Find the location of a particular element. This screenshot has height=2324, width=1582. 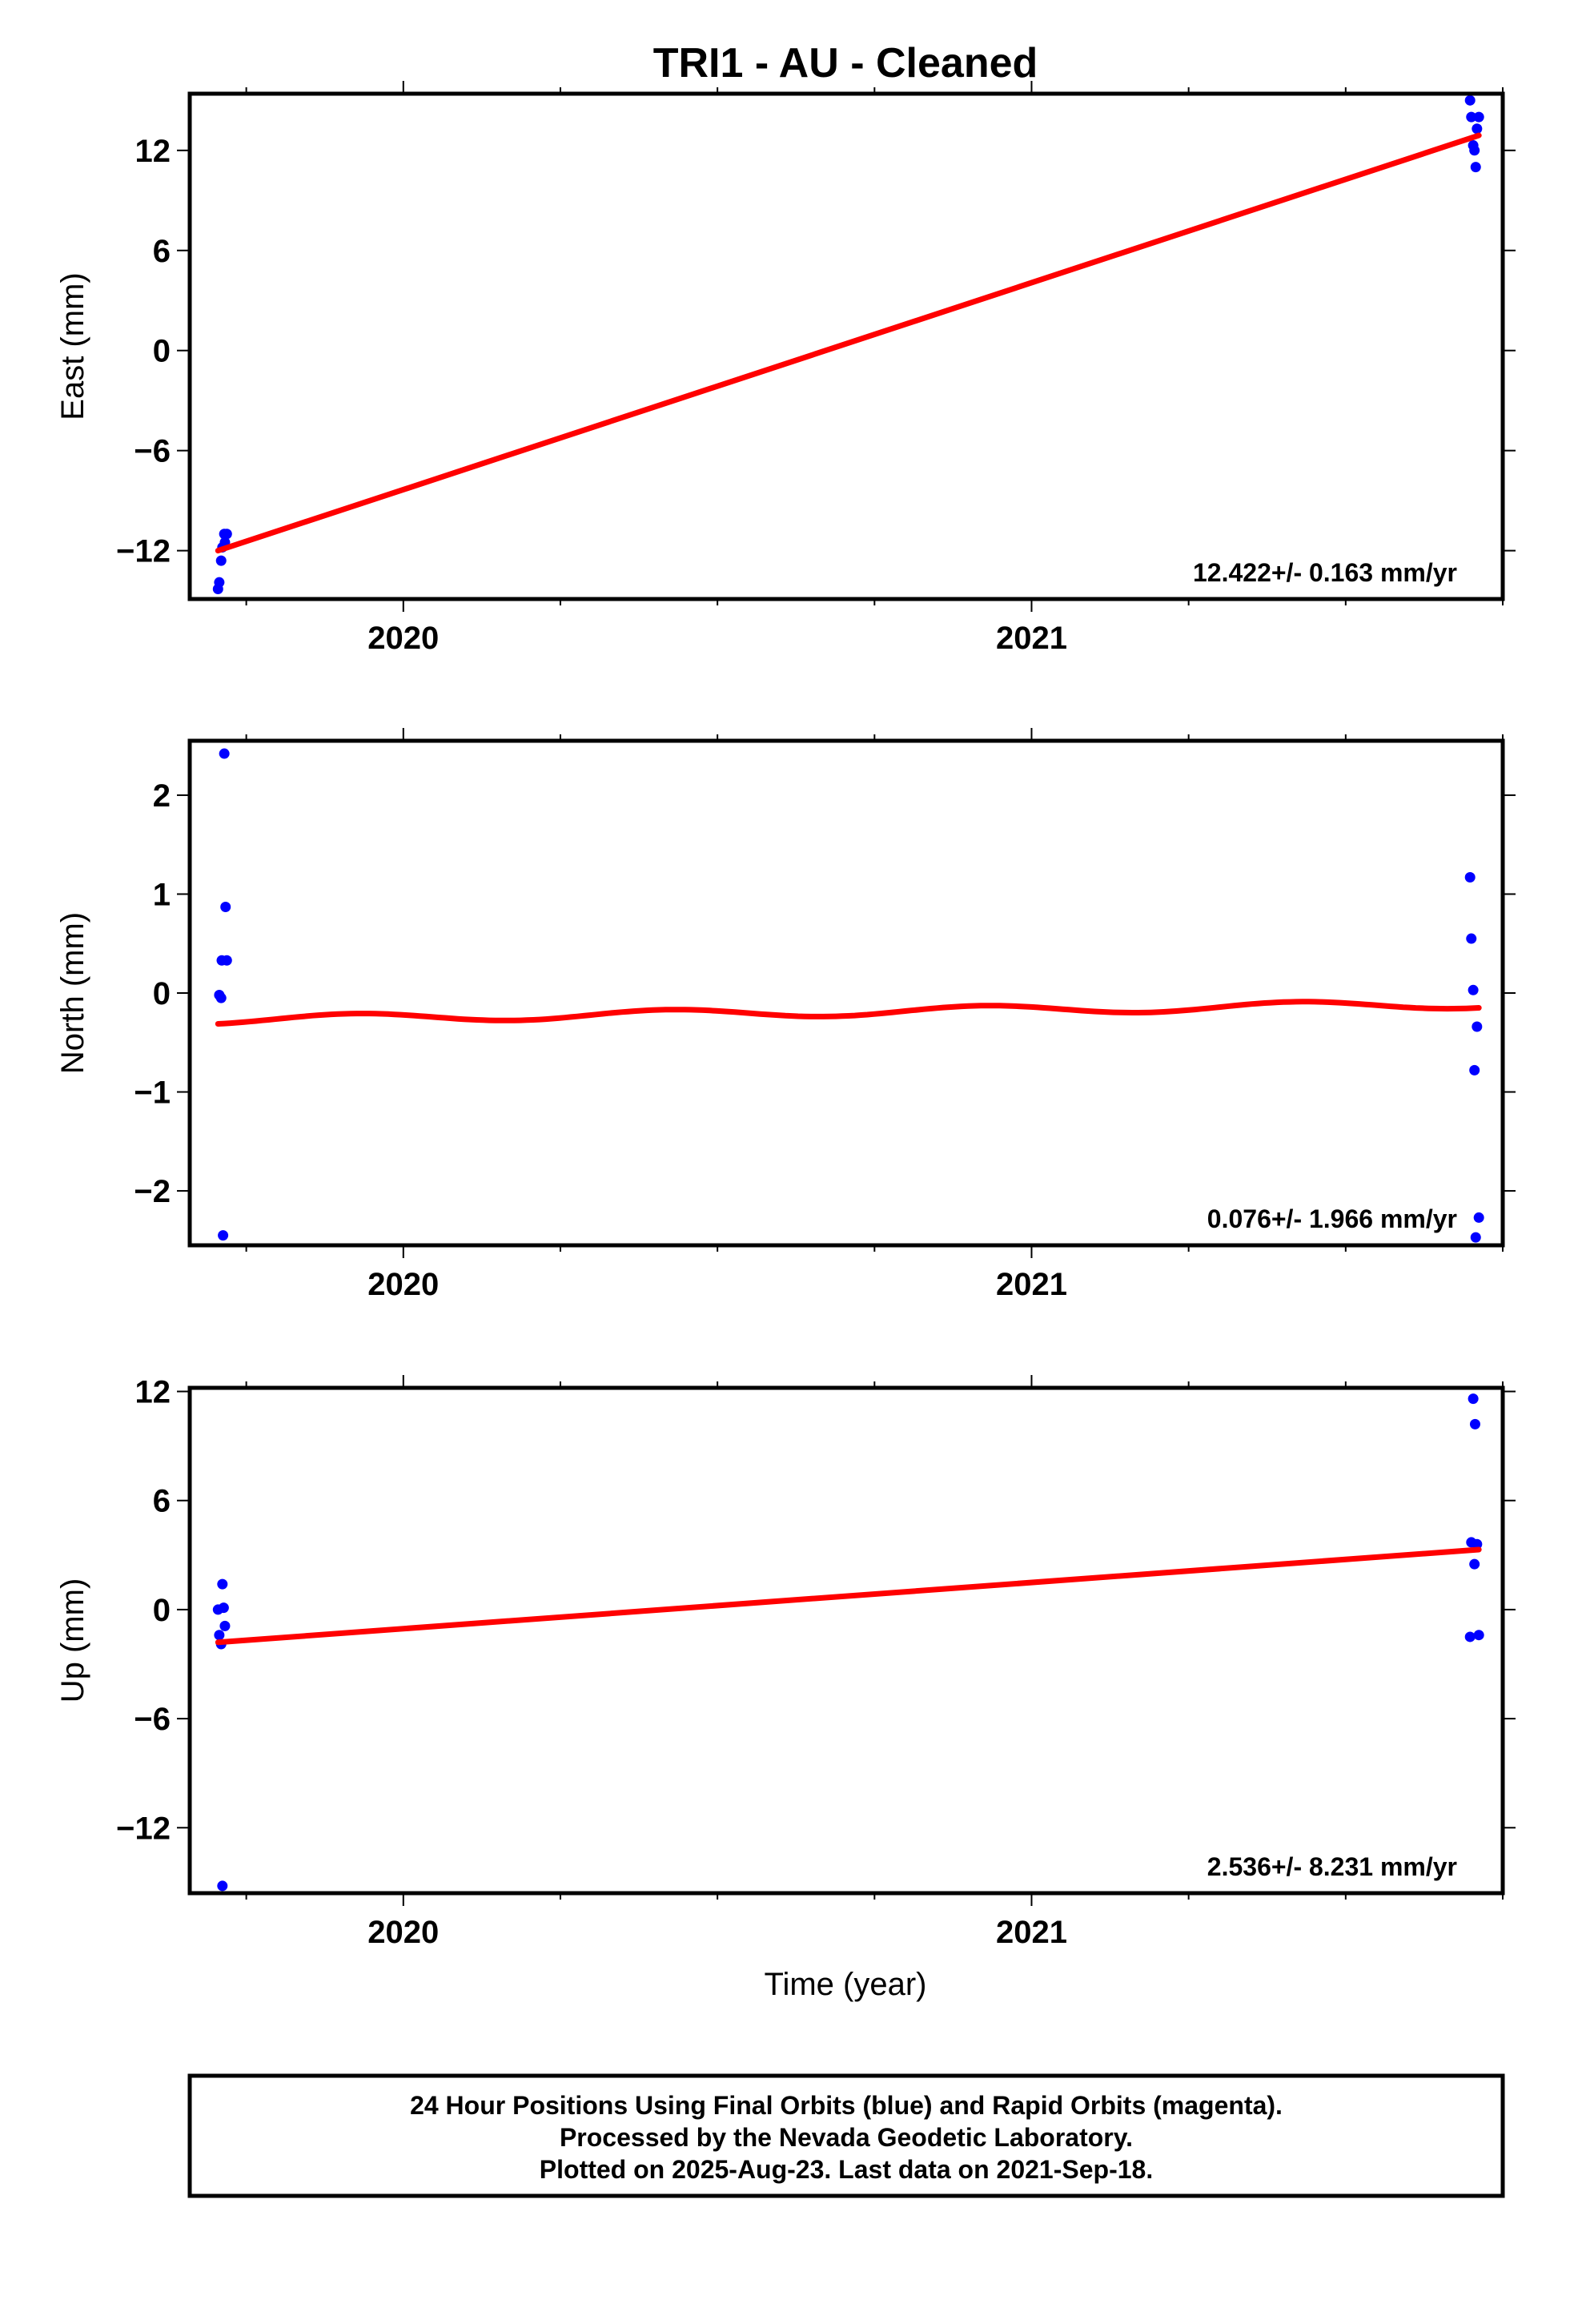

east-y-axis-label: East (mm) is located at coordinates (72, 346).